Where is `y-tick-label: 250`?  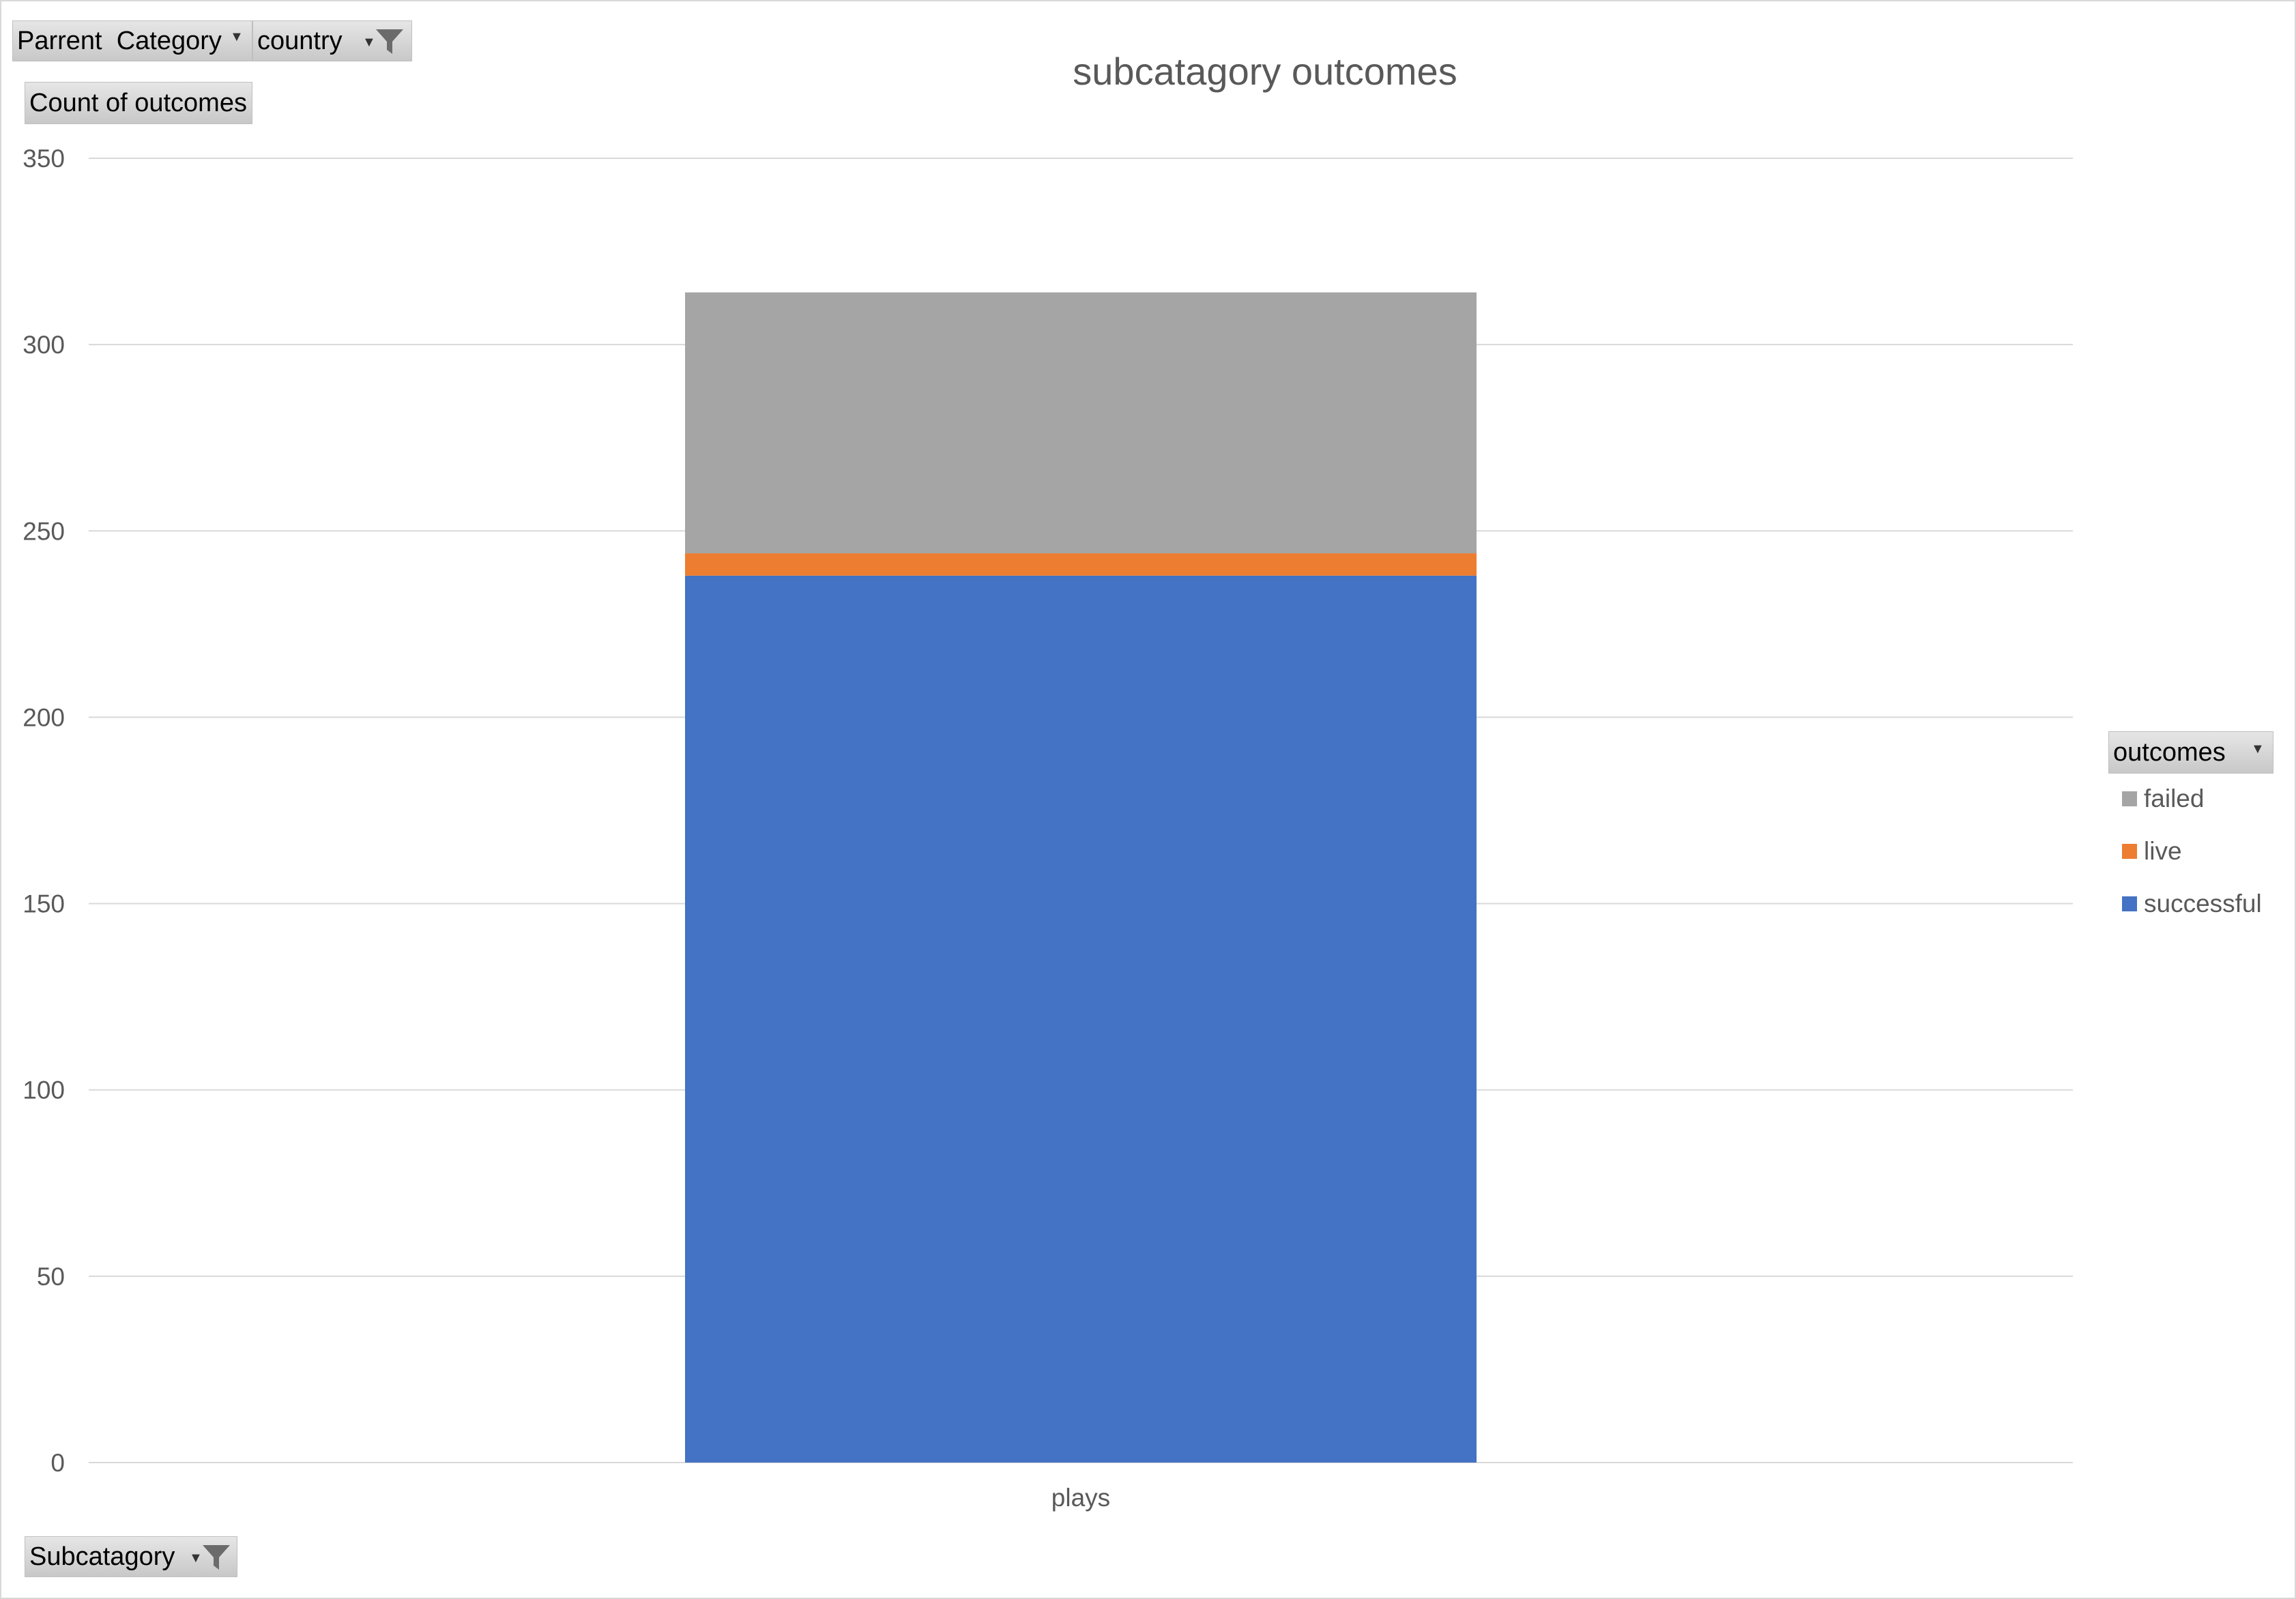 y-tick-label: 250 is located at coordinates (44, 531).